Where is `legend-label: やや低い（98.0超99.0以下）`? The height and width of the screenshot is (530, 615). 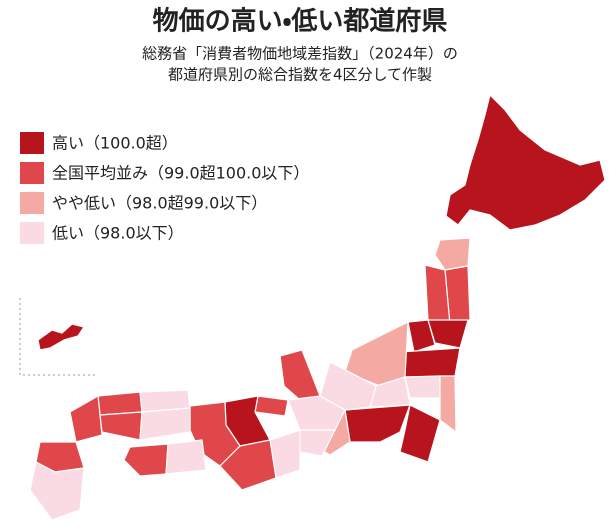
legend-label: やや低い（98.0超99.0以下） is located at coordinates (159, 203).